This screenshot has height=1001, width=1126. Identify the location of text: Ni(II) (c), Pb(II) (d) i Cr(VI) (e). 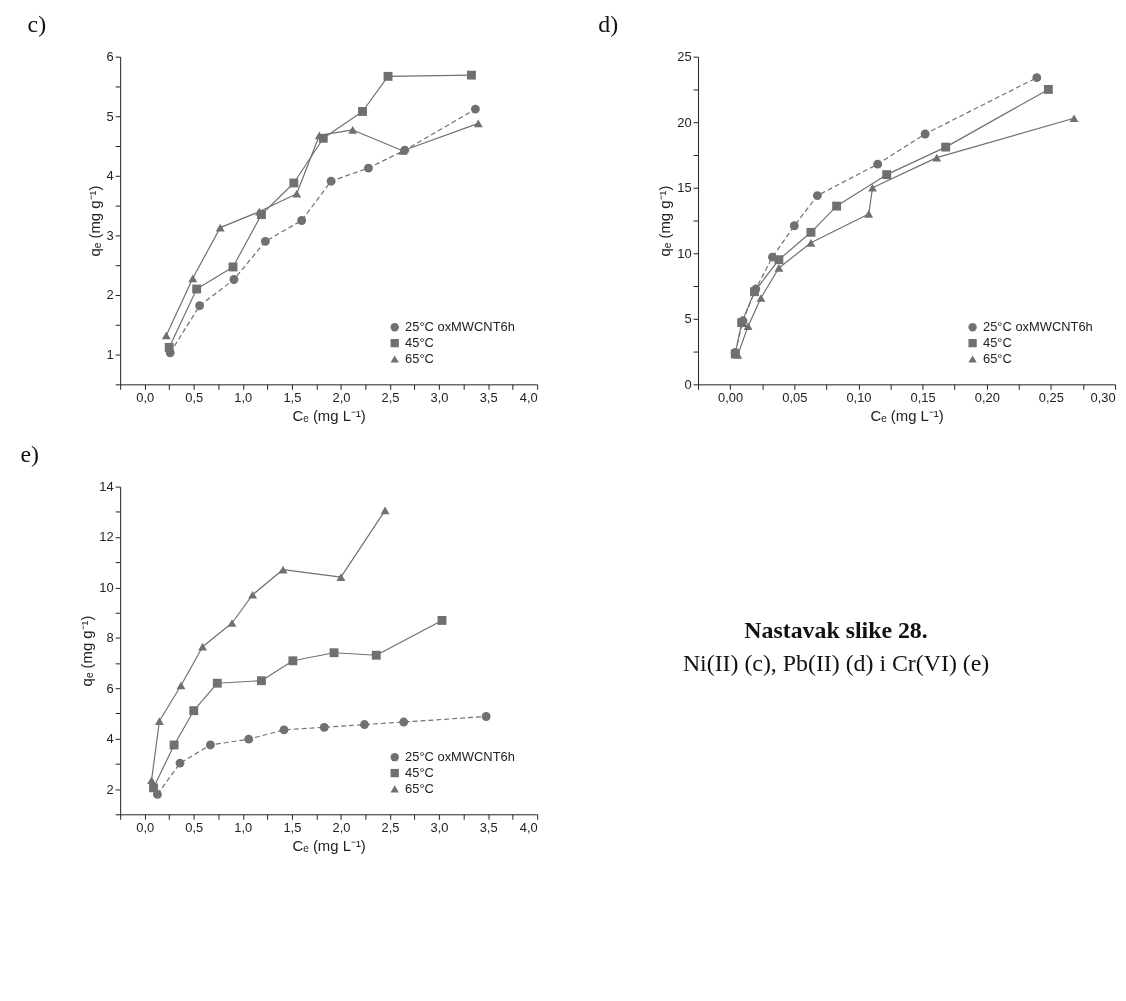
(836, 663).